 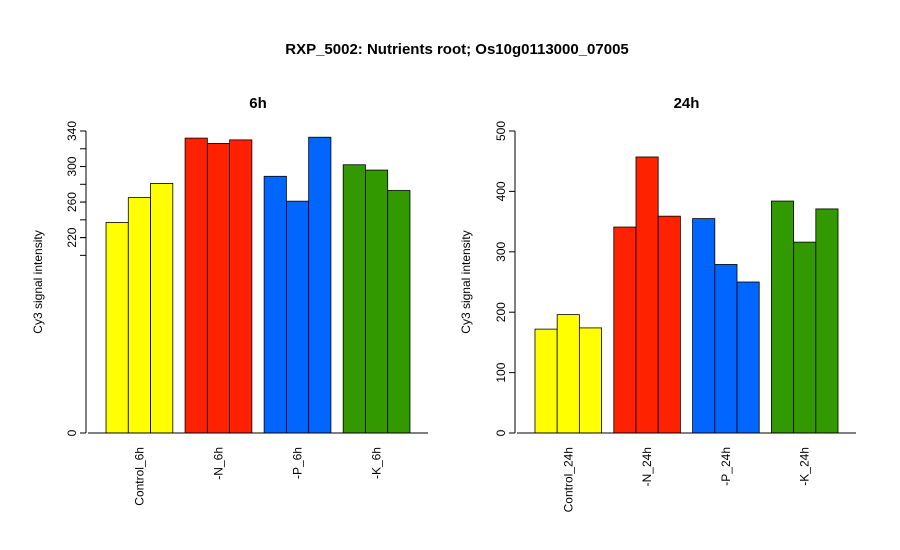 I want to click on x-tick-label: Control_6h, so click(x=139, y=476).